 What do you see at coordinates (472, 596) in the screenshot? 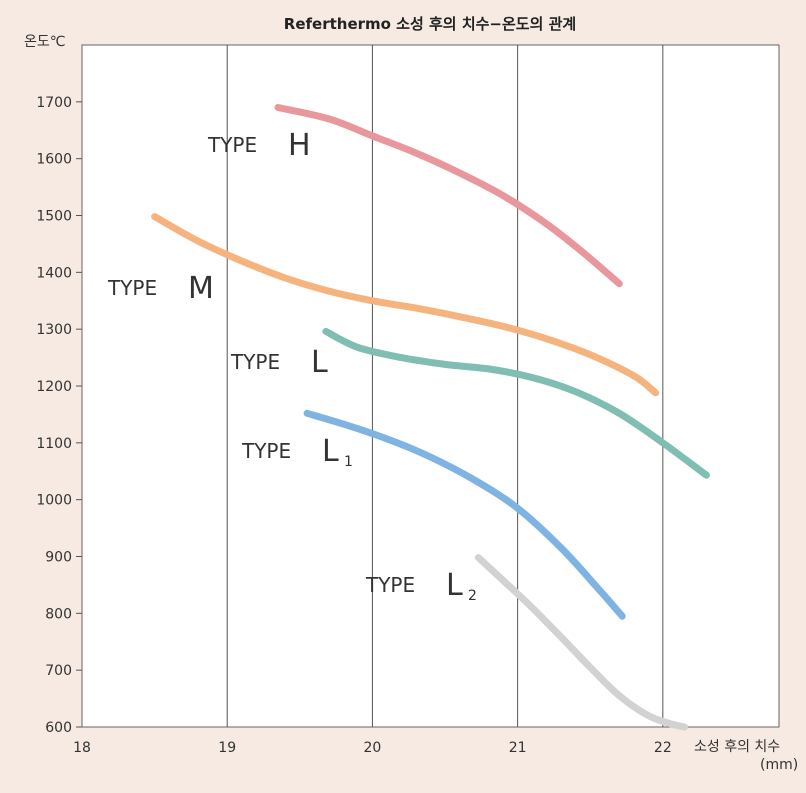
I see `series-label-subscript: 2` at bounding box center [472, 596].